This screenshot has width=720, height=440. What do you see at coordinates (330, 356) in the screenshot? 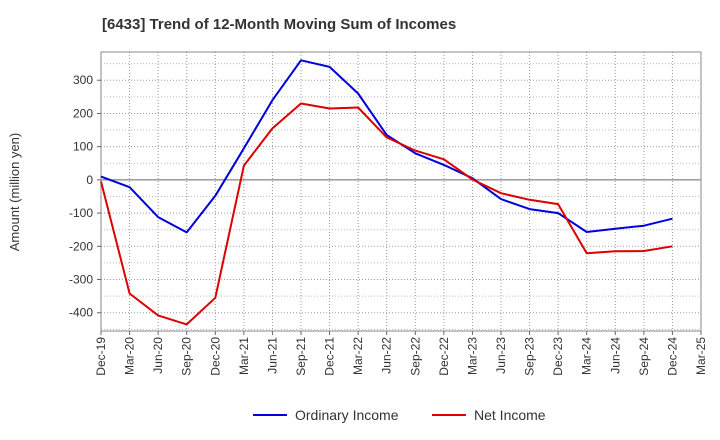
I see `x-tick-label: Dec-21` at bounding box center [330, 356].